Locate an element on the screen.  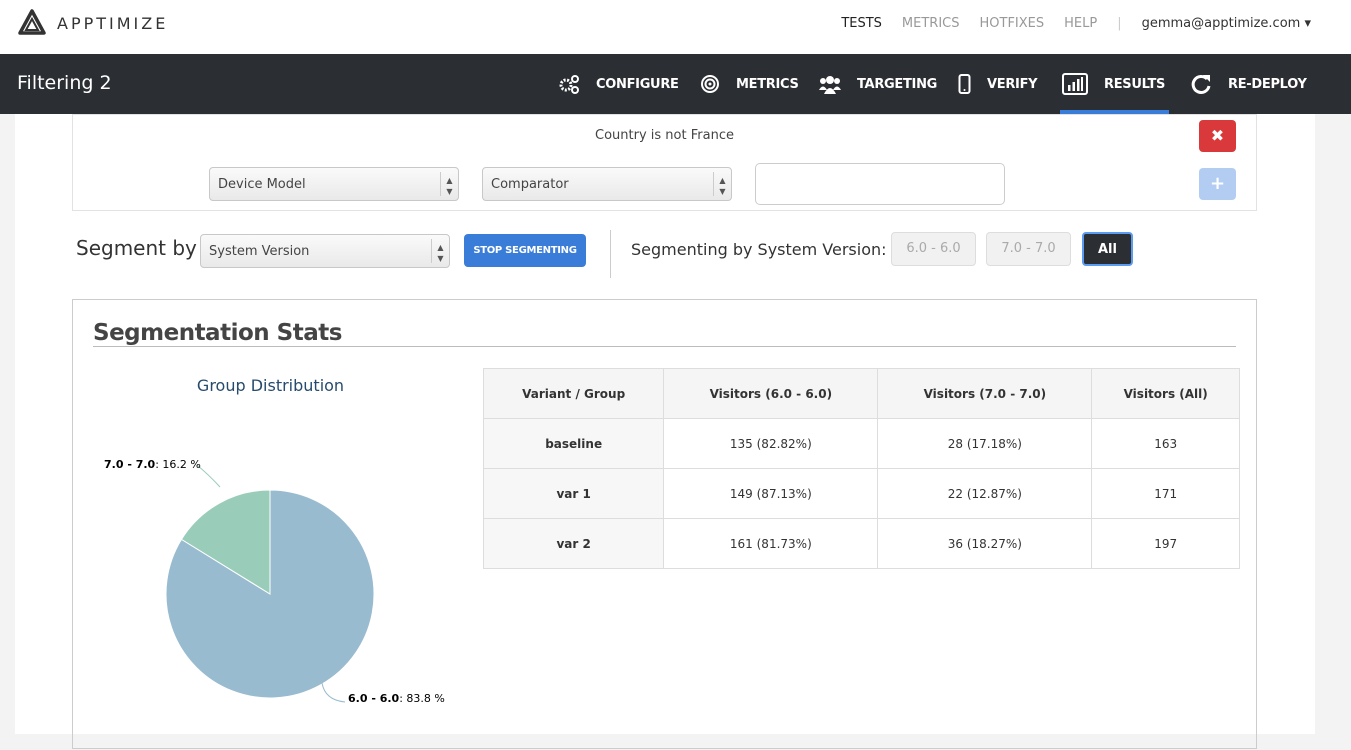
segmenting-by-label: Segmenting by System Version: is located at coordinates (759, 249).